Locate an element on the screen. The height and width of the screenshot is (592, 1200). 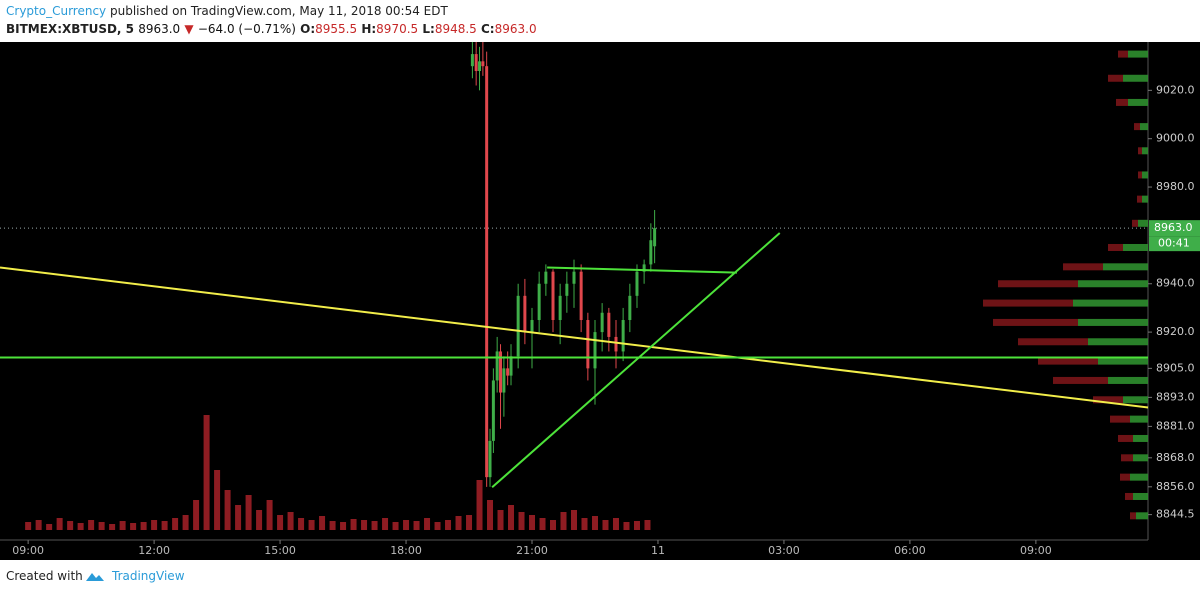
h: 8970.5 is located at coordinates (397, 29).